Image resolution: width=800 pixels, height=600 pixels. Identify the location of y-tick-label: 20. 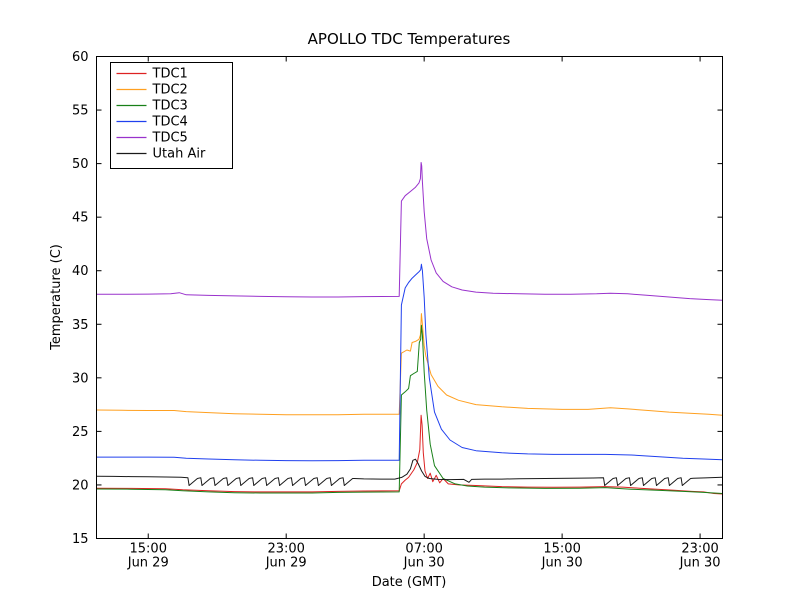
(80, 485).